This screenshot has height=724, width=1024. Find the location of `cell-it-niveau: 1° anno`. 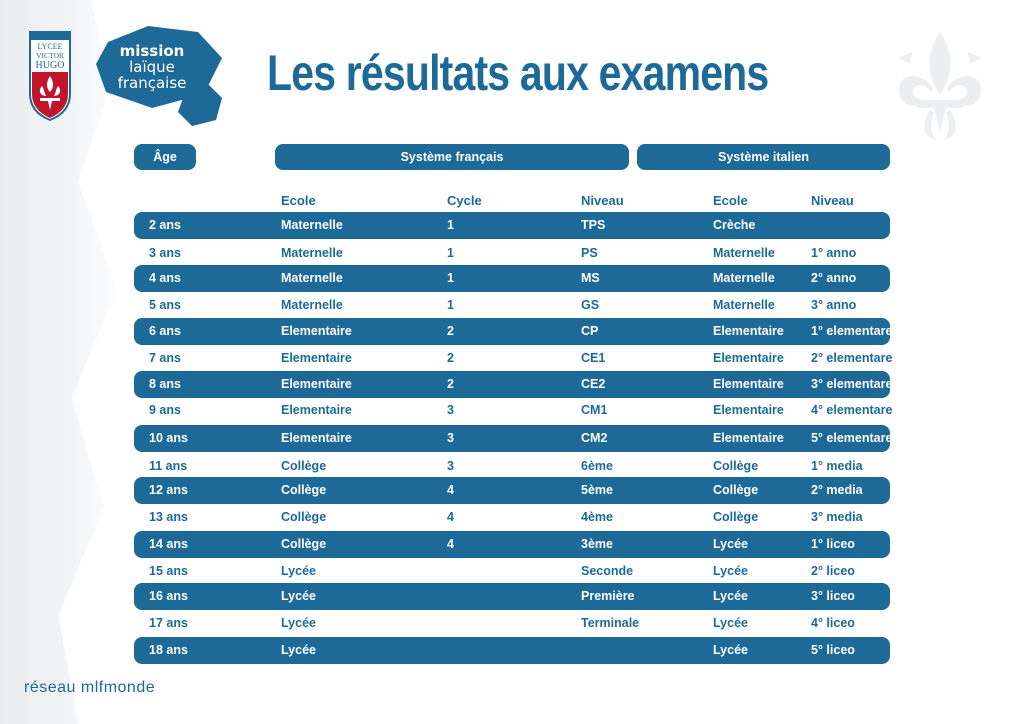

cell-it-niveau: 1° anno is located at coordinates (834, 253).